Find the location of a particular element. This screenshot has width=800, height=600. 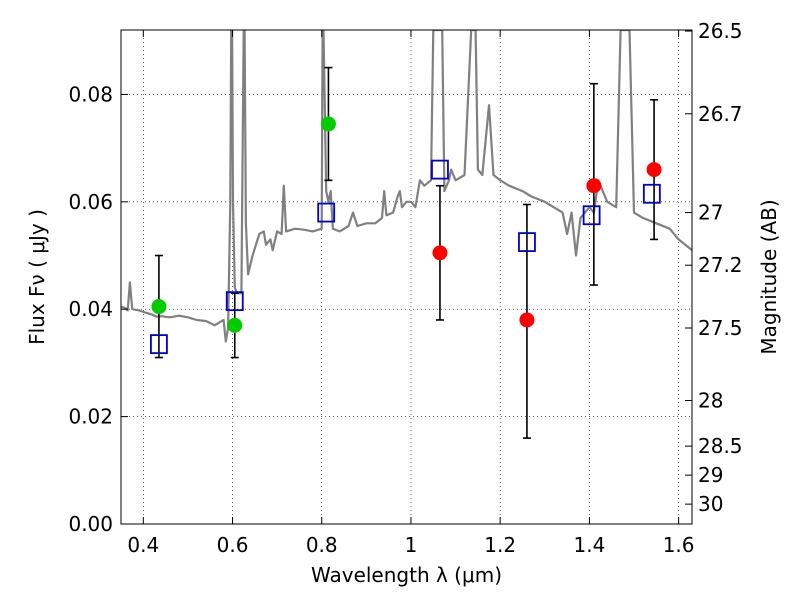

y-axis-label-left: Flux Fν ( μJy ) is located at coordinates (37, 277).